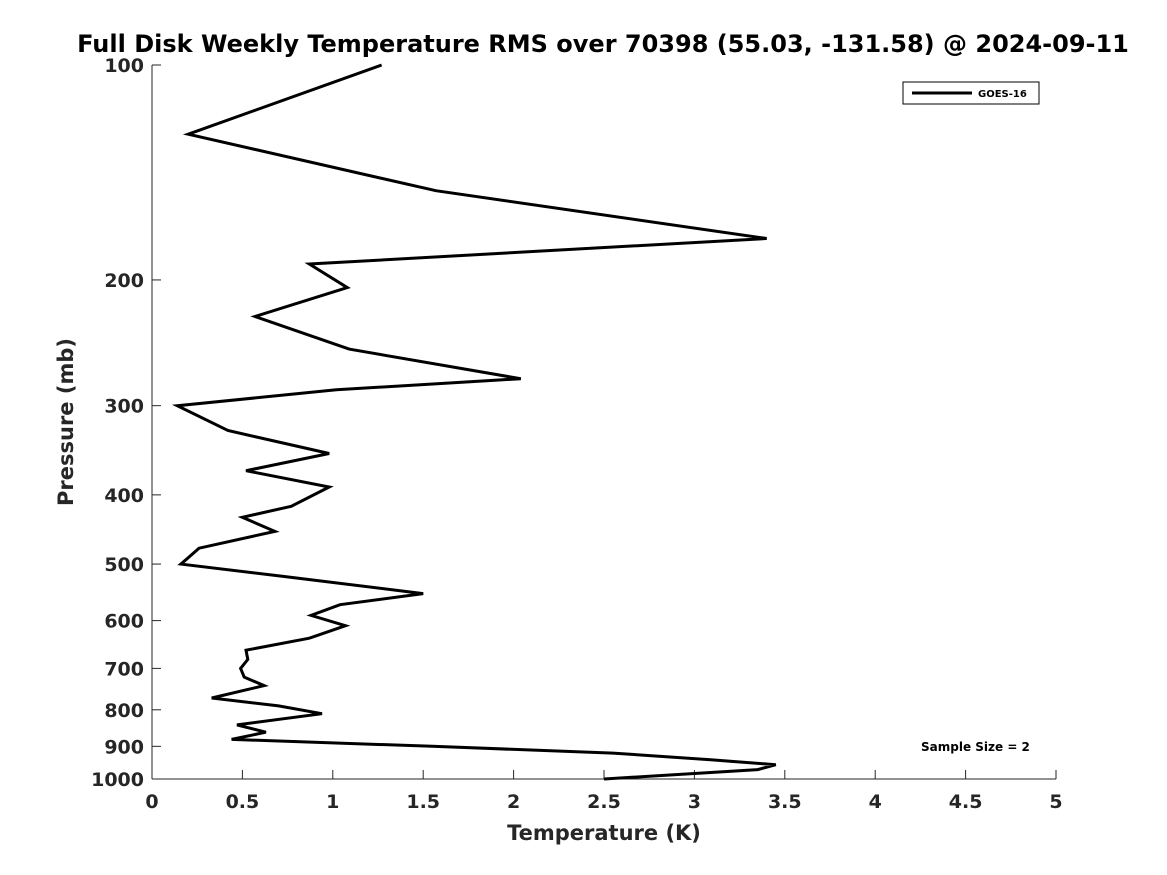 Image resolution: width=1167 pixels, height=875 pixels. What do you see at coordinates (66, 422) in the screenshot?
I see `y-axis-title: Pressure (mb)` at bounding box center [66, 422].